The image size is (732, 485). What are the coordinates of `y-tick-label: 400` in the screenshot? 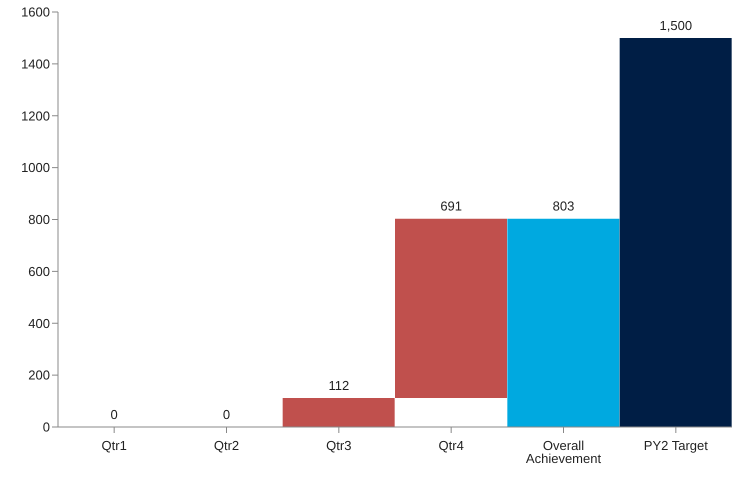 It's located at (39, 323).